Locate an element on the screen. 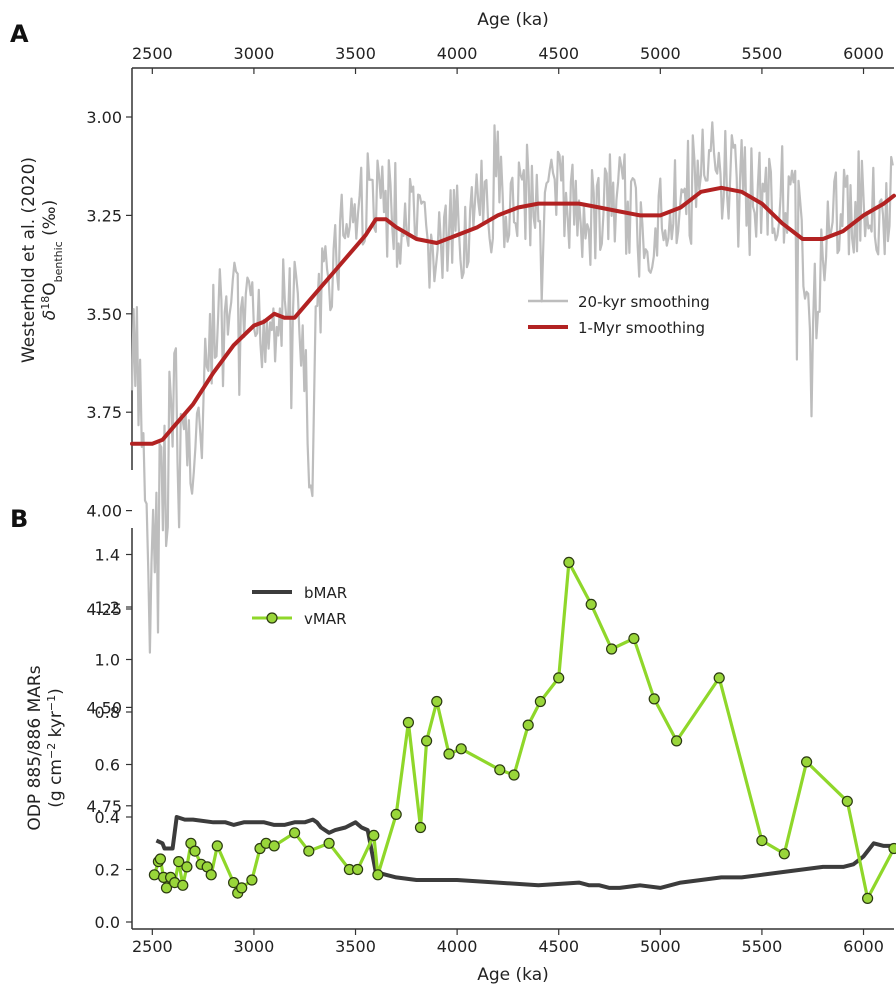  panel-a-y-tick-label: 4.75 is located at coordinates (104, 806).